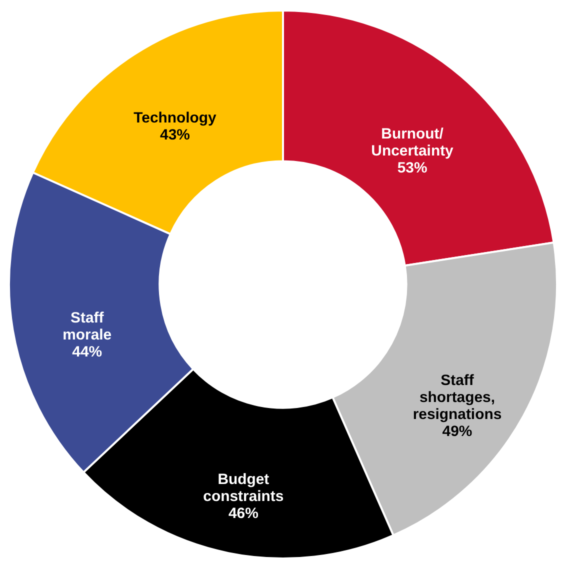  What do you see at coordinates (175, 135) in the screenshot?
I see `data-label: 43%` at bounding box center [175, 135].